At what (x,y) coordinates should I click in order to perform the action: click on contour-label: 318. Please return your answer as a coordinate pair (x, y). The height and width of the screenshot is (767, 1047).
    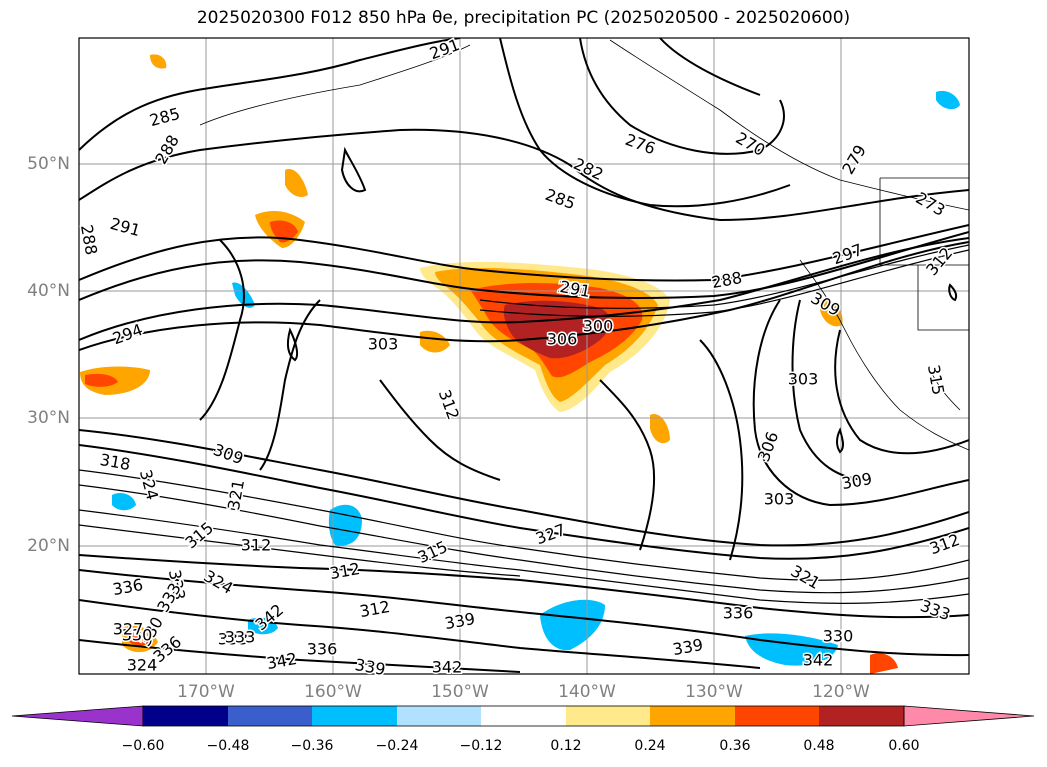
    Looking at the image, I should click on (114, 462).